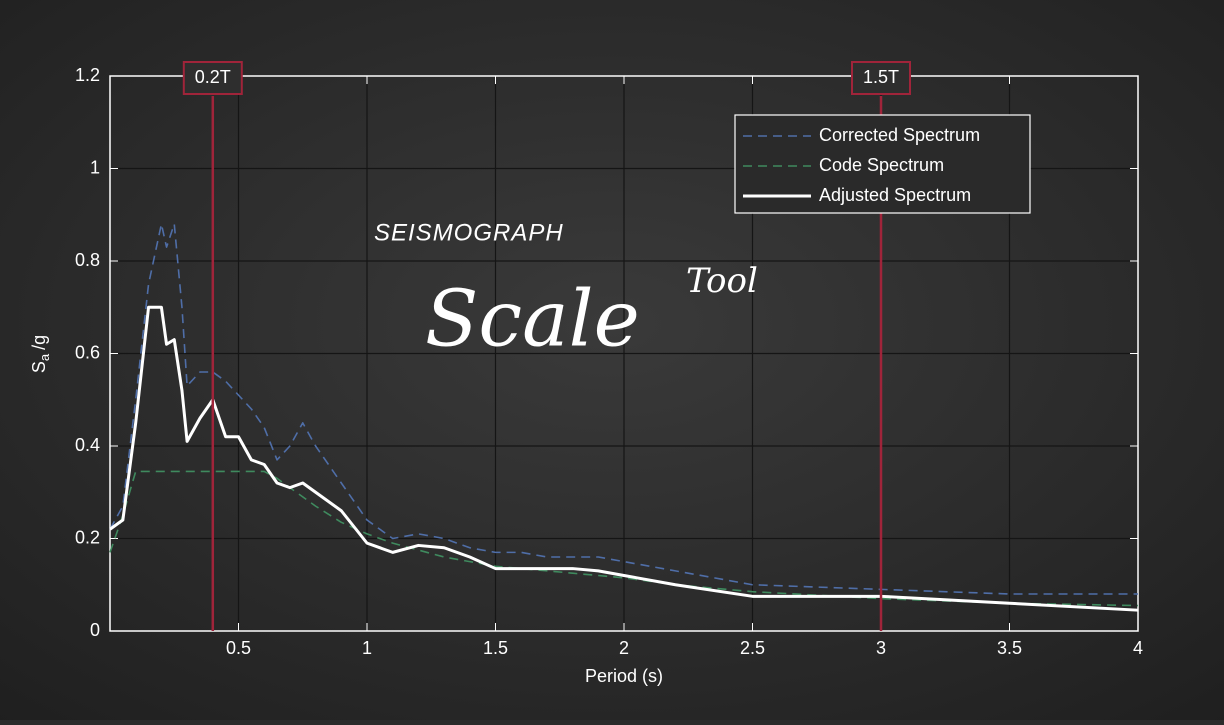  What do you see at coordinates (469, 232) in the screenshot?
I see `subtitle: SEISMOGRAPH` at bounding box center [469, 232].